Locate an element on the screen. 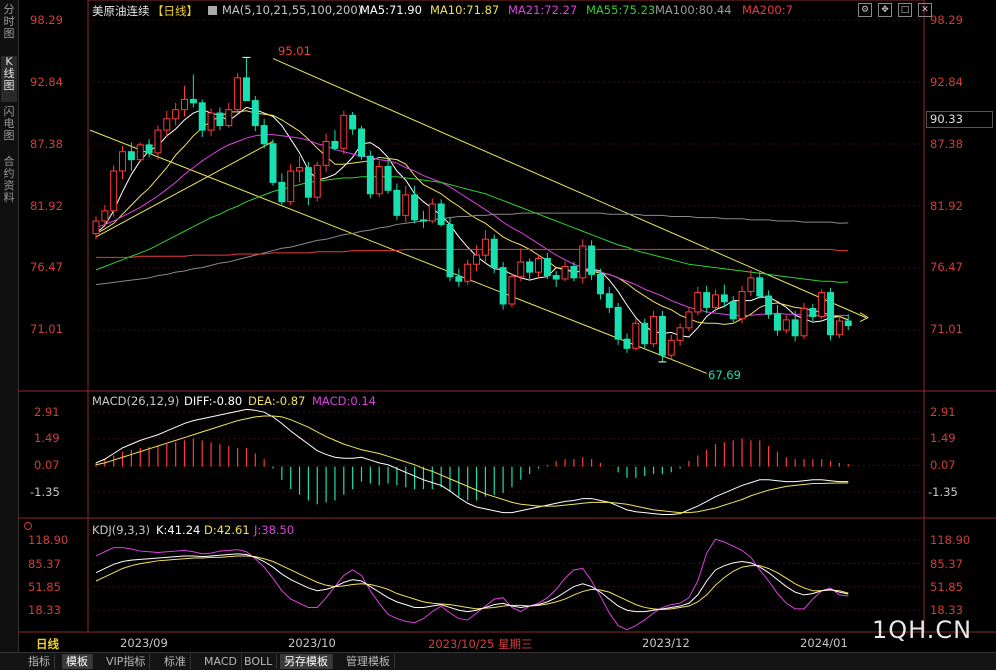 This screenshot has width=996, height=670. left-tab-bar: 分时图 K线图 闪电图 合约资料 is located at coordinates (9, 326).